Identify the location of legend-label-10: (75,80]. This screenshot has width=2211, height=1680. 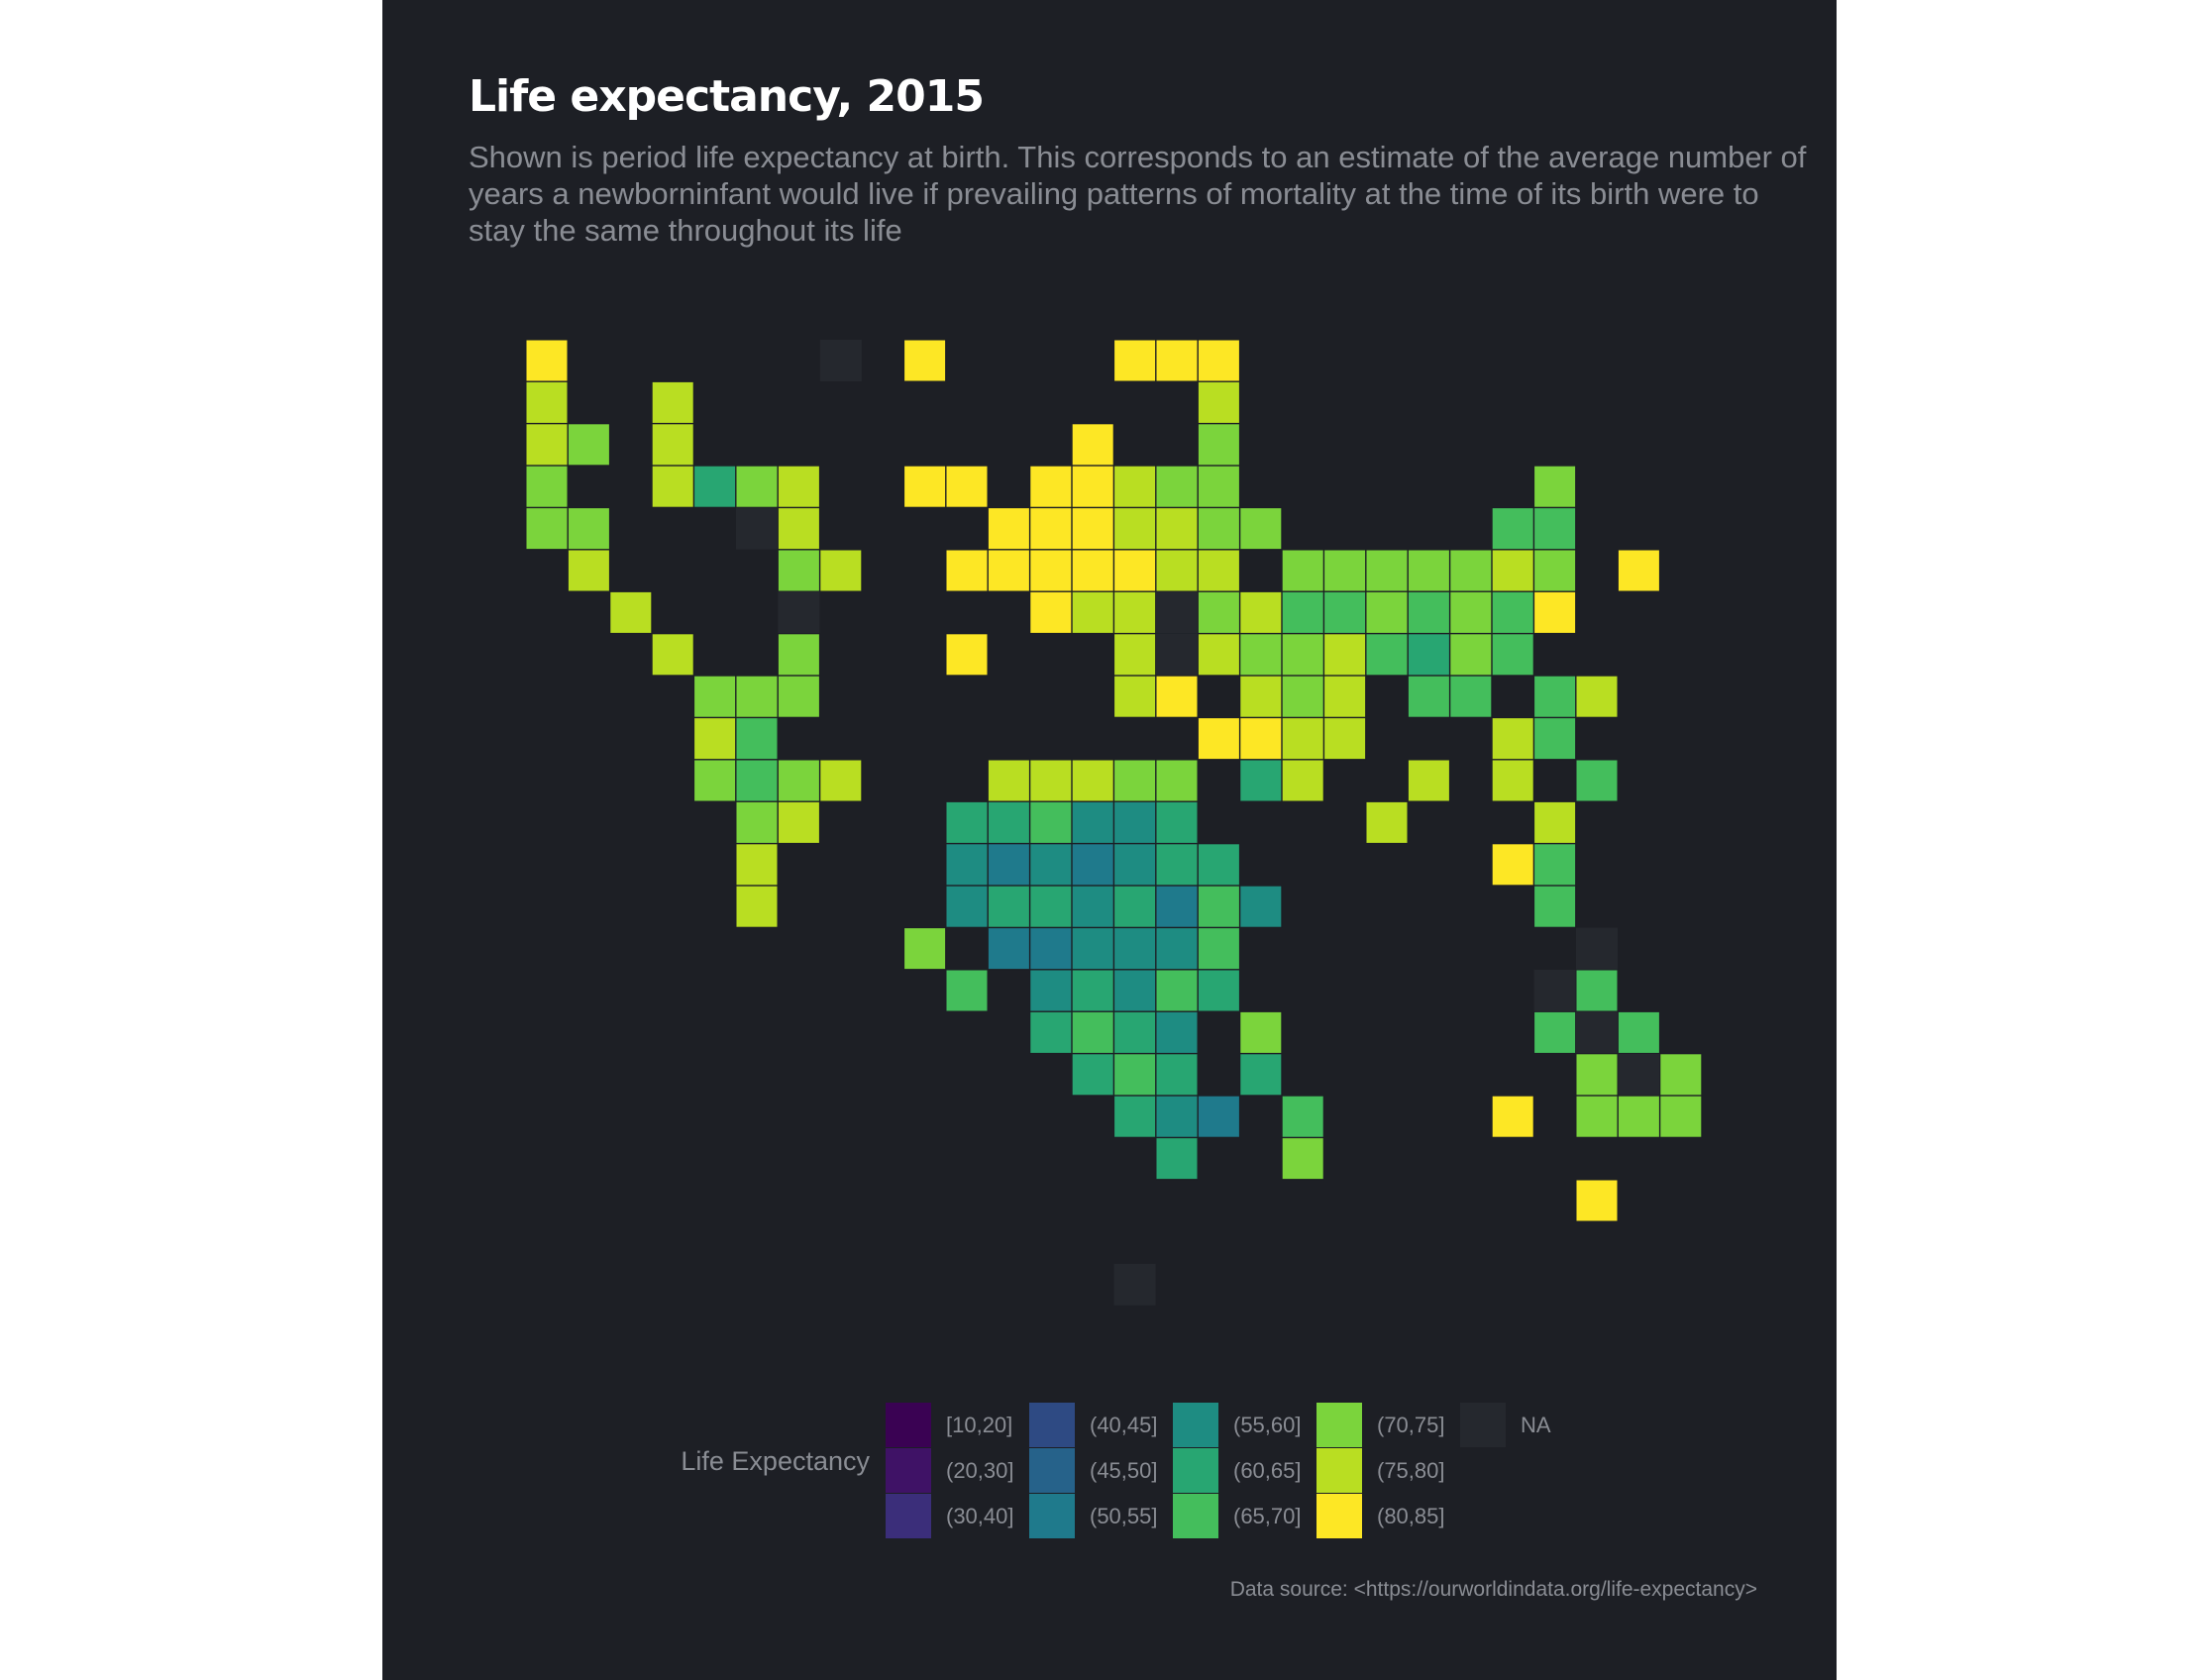
(1411, 1470).